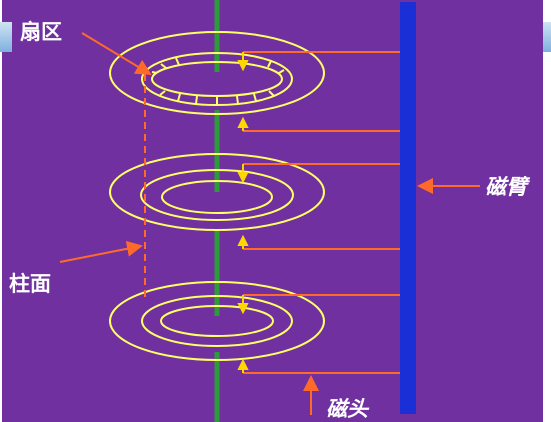  Describe the element at coordinates (243, 212) in the screenshot. I see `read-write-heads` at that location.